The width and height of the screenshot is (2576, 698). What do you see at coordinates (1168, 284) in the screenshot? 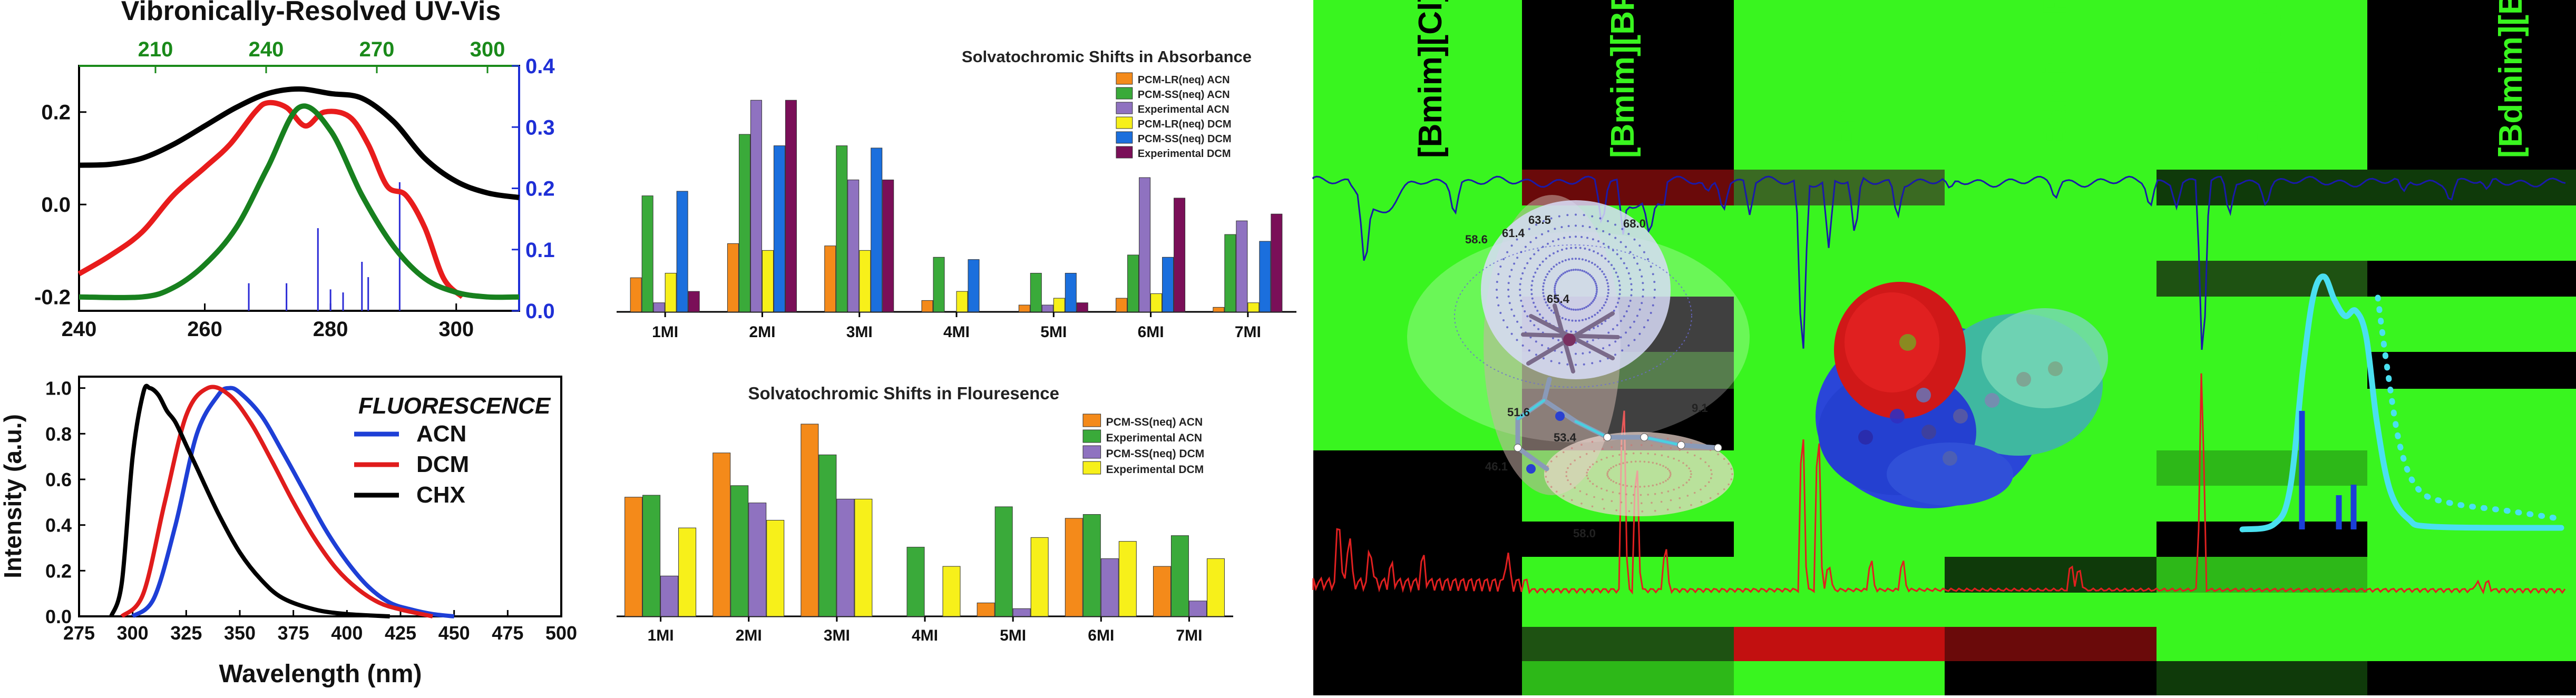
I see `bar-pcm-ss-neq-dcm` at bounding box center [1168, 284].